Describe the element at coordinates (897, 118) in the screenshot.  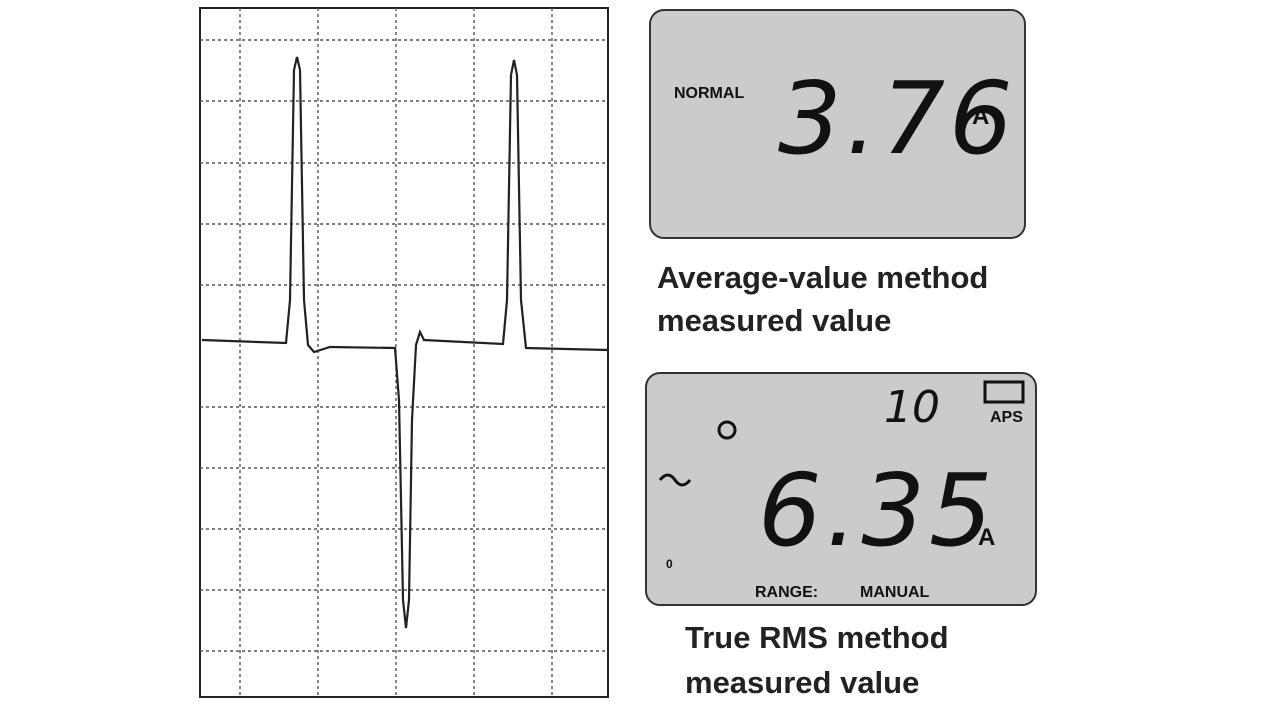
I see `reading: 3.76` at that location.